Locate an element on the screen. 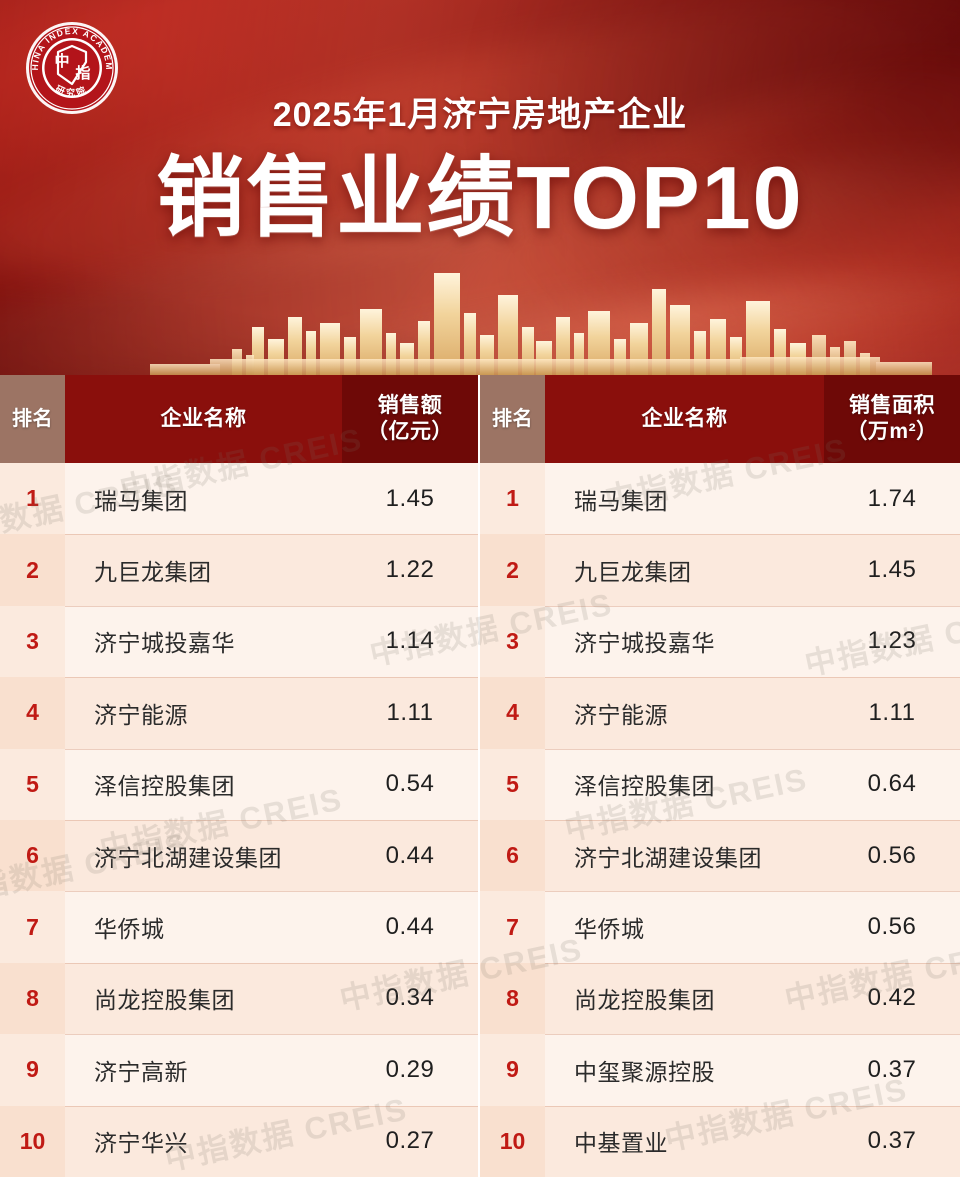  table-row: 5 泽信控股集团 0.64 is located at coordinates (720, 784).